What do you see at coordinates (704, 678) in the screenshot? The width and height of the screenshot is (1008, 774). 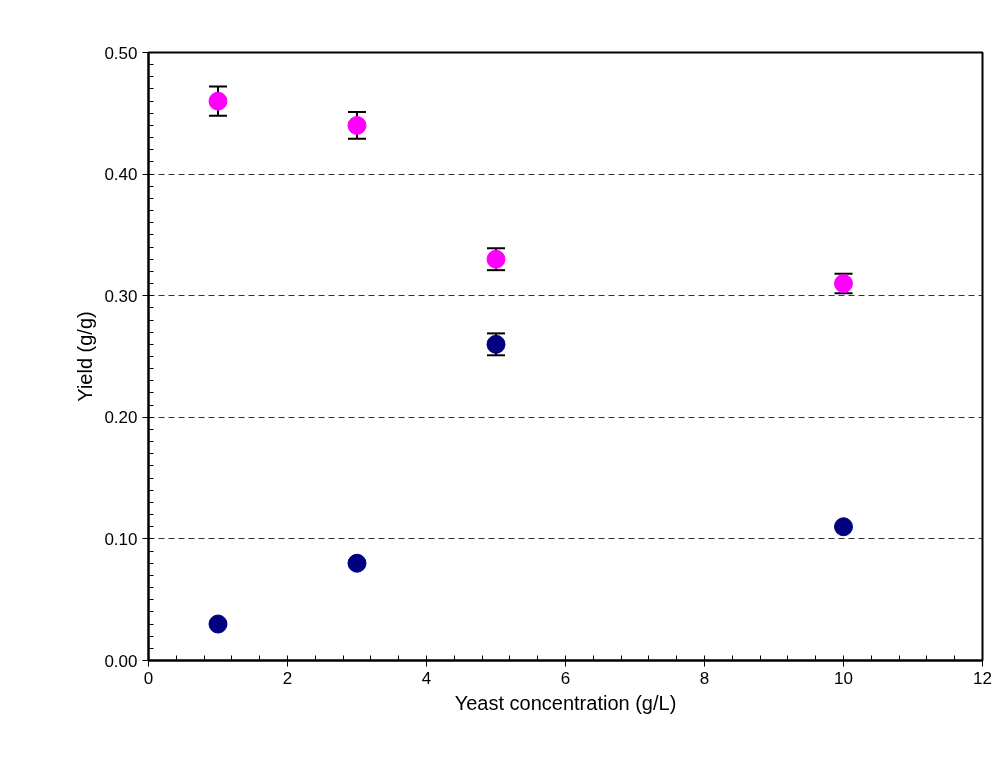 I see `x-tick-label: 8` at bounding box center [704, 678].